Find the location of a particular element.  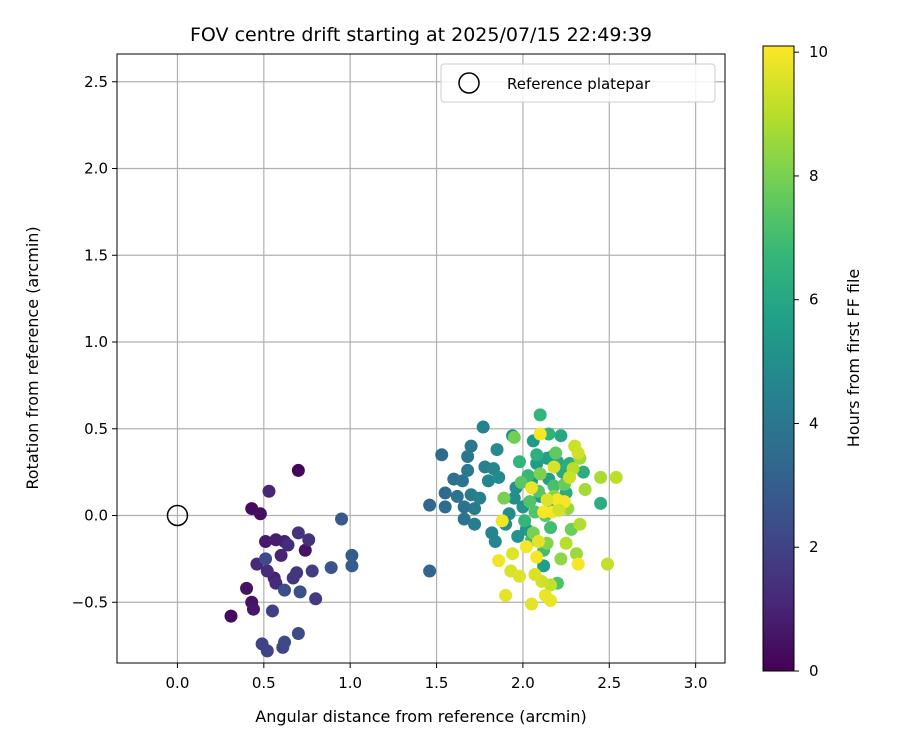

colorbar-ticks: 0 2 4 6 8 10 is located at coordinates (811, 361).